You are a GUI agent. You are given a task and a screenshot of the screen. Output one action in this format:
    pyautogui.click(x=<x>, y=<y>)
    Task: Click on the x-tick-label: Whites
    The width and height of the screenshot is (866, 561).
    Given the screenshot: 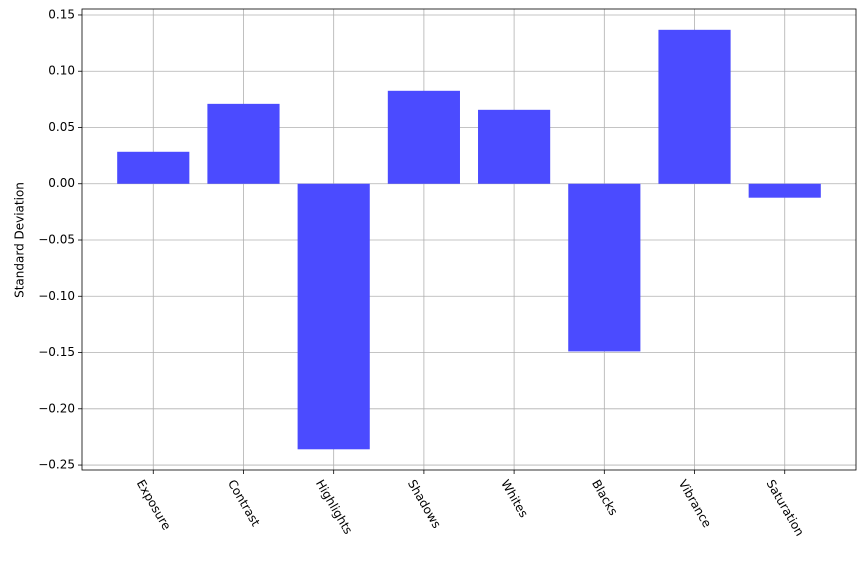 What is the action you would take?
    pyautogui.click(x=514, y=498)
    